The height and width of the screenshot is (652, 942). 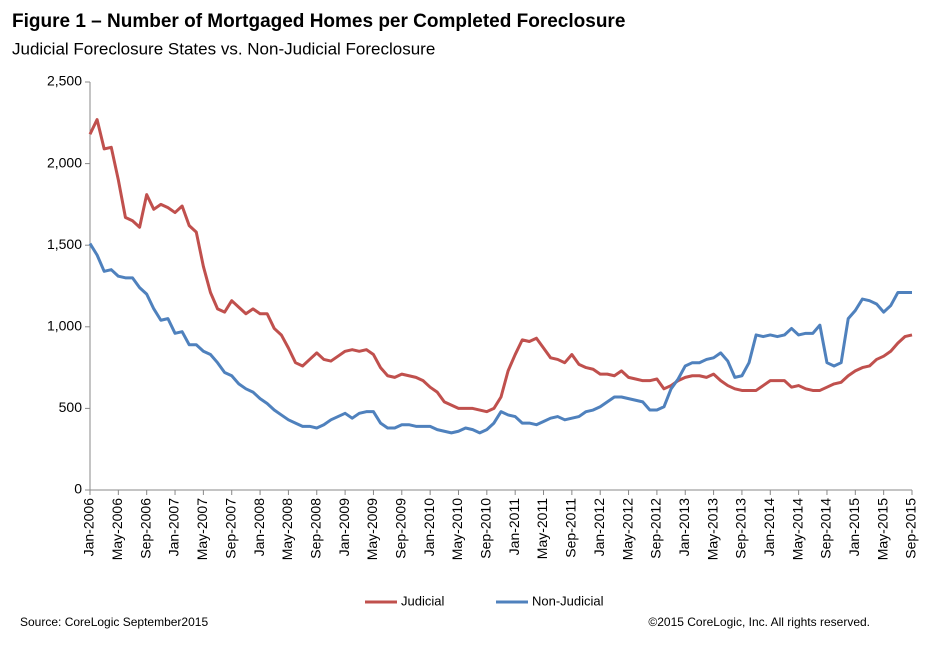 I want to click on x-tick-label: Sep-2006, so click(x=145, y=528).